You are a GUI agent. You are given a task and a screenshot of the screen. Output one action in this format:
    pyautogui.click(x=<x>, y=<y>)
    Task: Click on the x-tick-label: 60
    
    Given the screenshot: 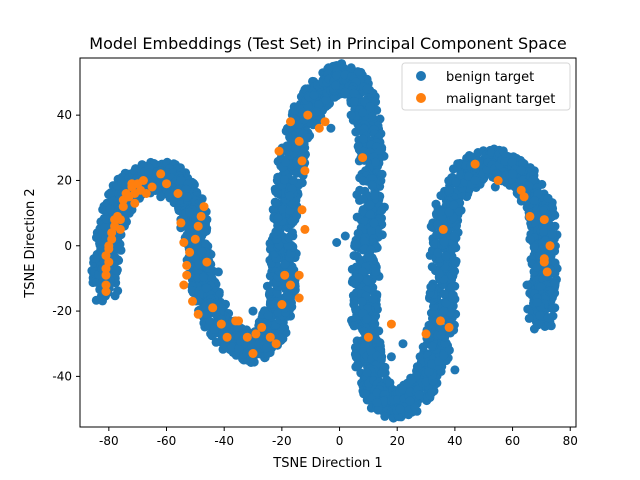 What is the action you would take?
    pyautogui.click(x=512, y=441)
    